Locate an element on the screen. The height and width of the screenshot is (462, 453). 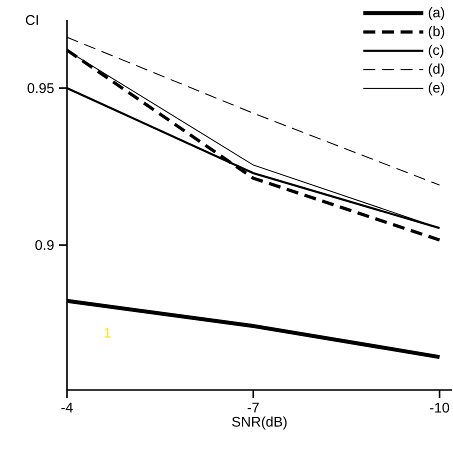
legend-label: (c) is located at coordinates (436, 51).